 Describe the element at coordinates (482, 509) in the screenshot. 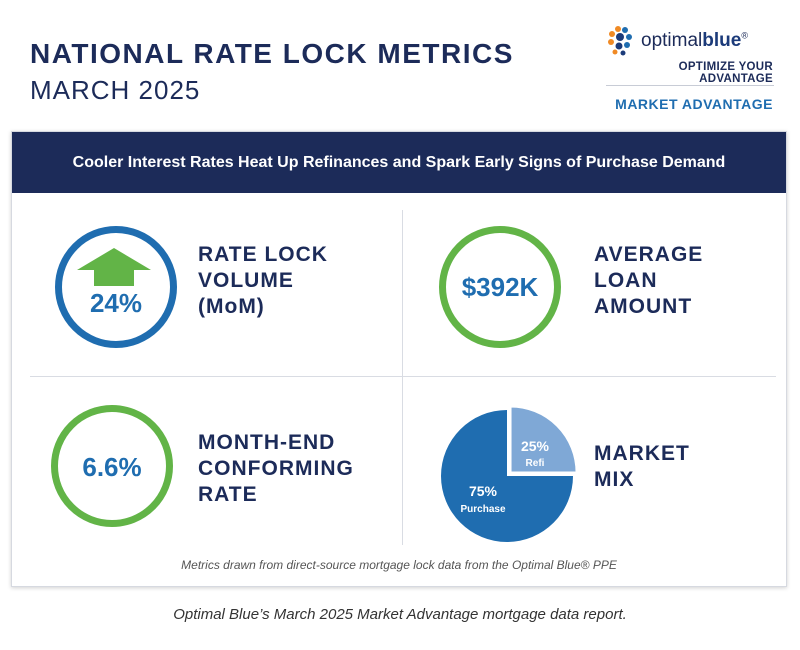

I see `purchase-name-label: Purchase` at that location.